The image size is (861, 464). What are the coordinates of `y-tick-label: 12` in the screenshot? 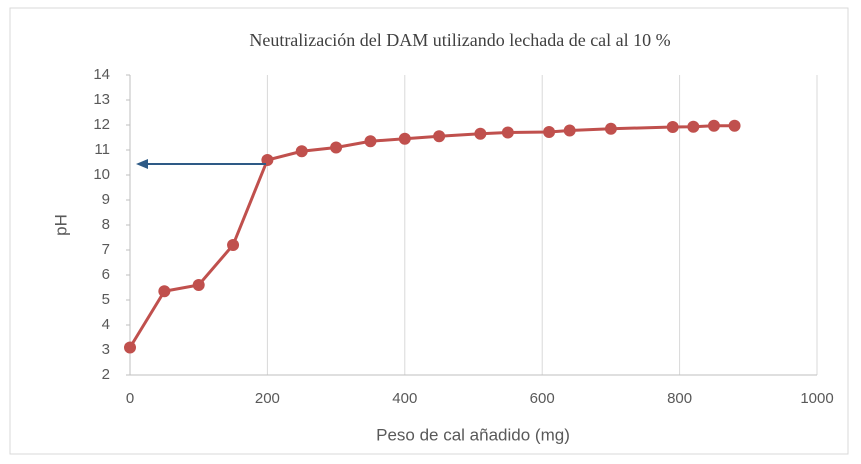 It's located at (101, 124).